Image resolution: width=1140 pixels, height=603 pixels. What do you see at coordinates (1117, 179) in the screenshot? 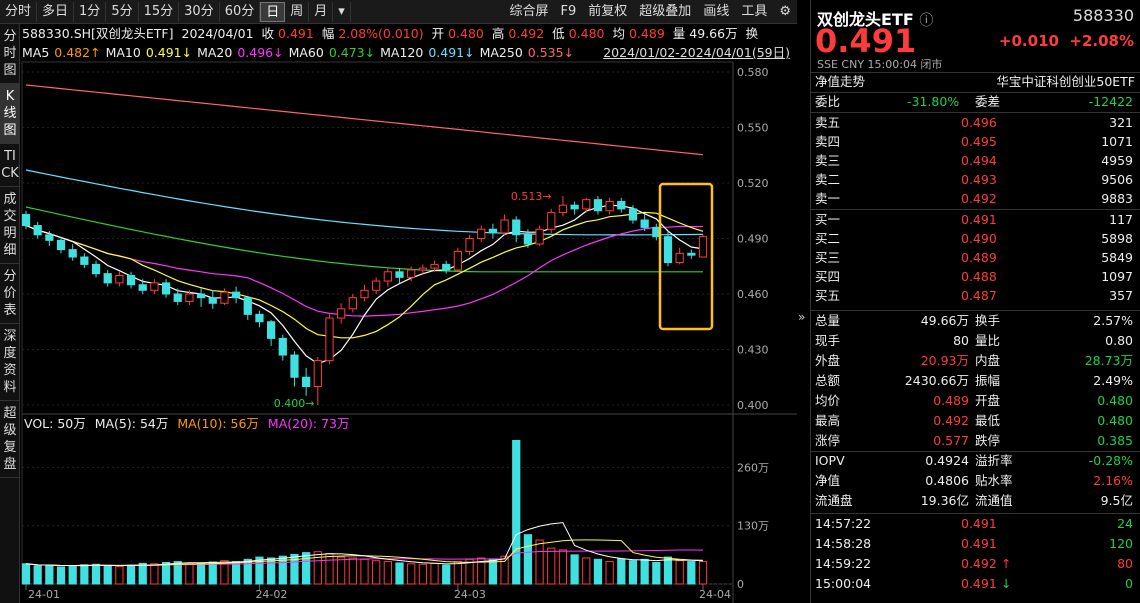
I see `ask-volume: 9506` at bounding box center [1117, 179].